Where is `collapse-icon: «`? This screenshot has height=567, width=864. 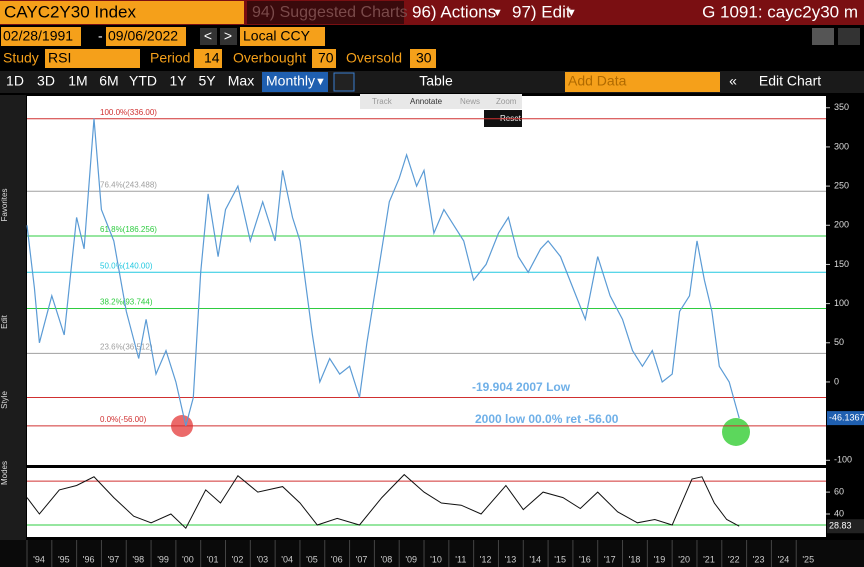 collapse-icon: « is located at coordinates (733, 81).